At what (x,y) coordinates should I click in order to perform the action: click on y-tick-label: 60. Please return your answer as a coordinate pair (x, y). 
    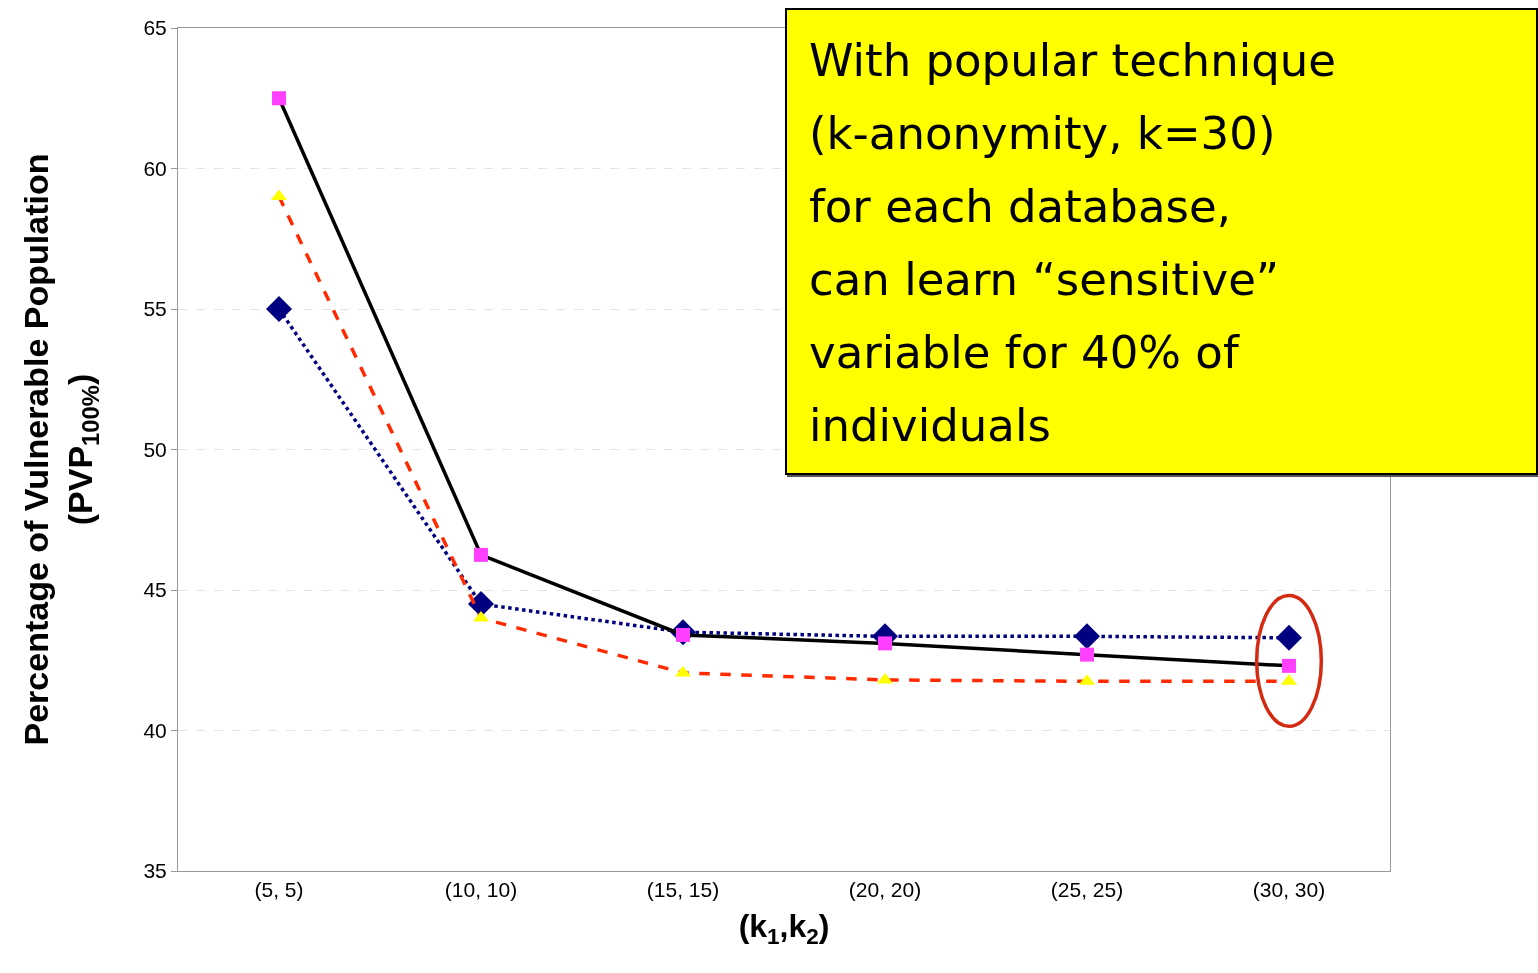
    Looking at the image, I should click on (155, 168).